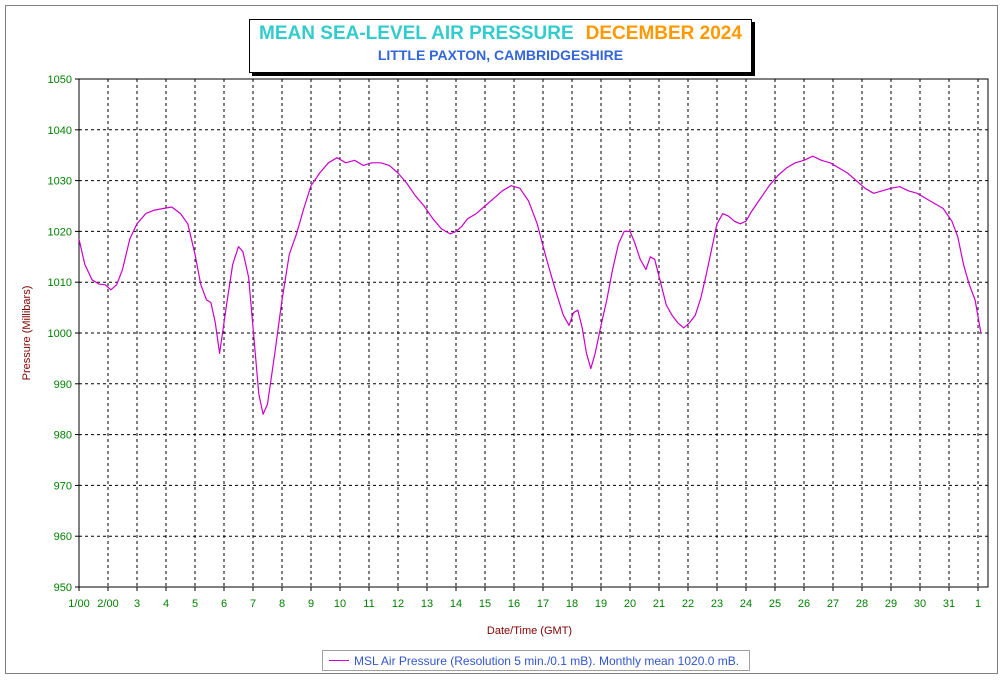 The height and width of the screenshot is (681, 1005). I want to click on x-tick-label: 13, so click(427, 604).